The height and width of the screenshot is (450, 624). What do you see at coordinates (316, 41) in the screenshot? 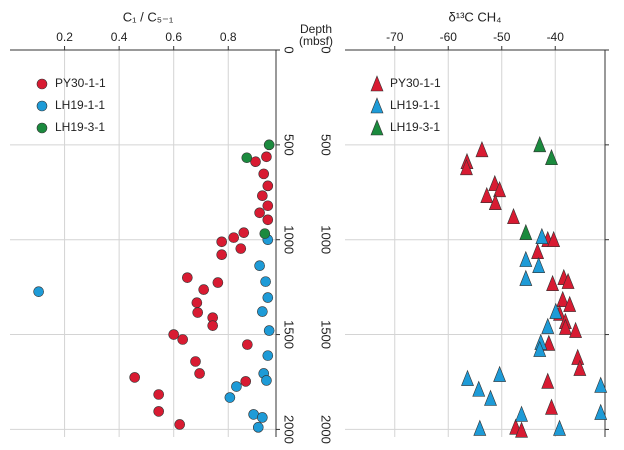
I see `y-axis-label: (mbsf)` at bounding box center [316, 41].